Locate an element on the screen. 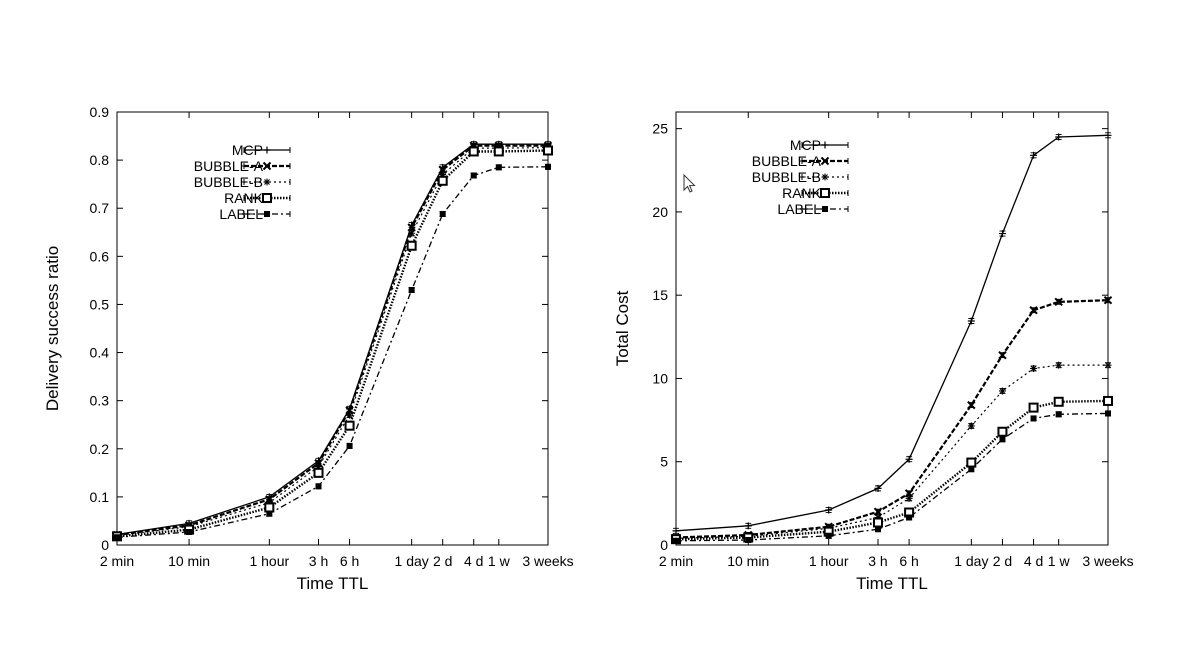  legend-label: BUBBLE-B is located at coordinates (228, 182).